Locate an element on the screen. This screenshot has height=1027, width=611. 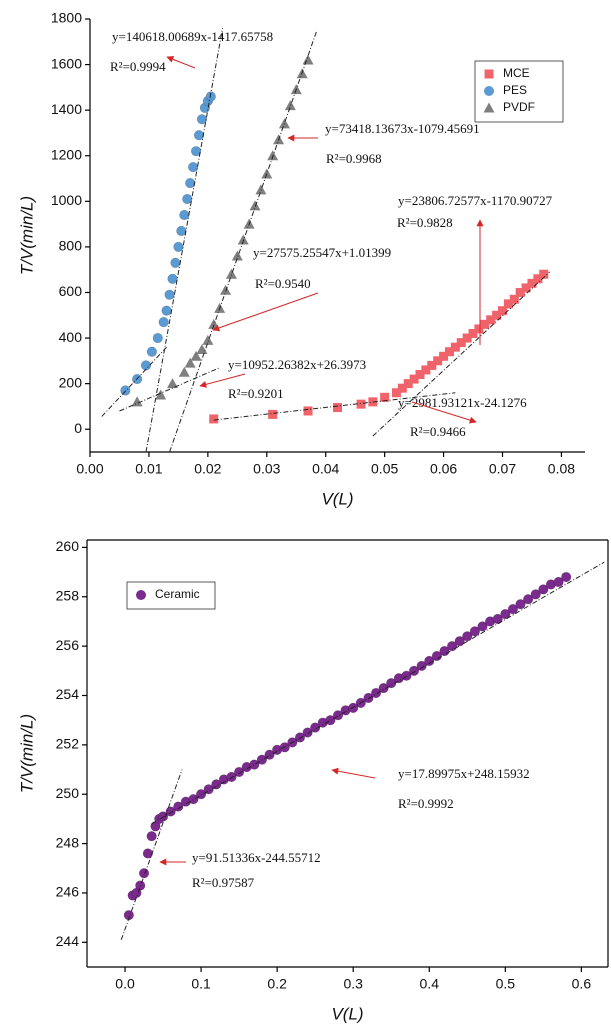
fit-r2: R²=0.9828 is located at coordinates (425, 222).